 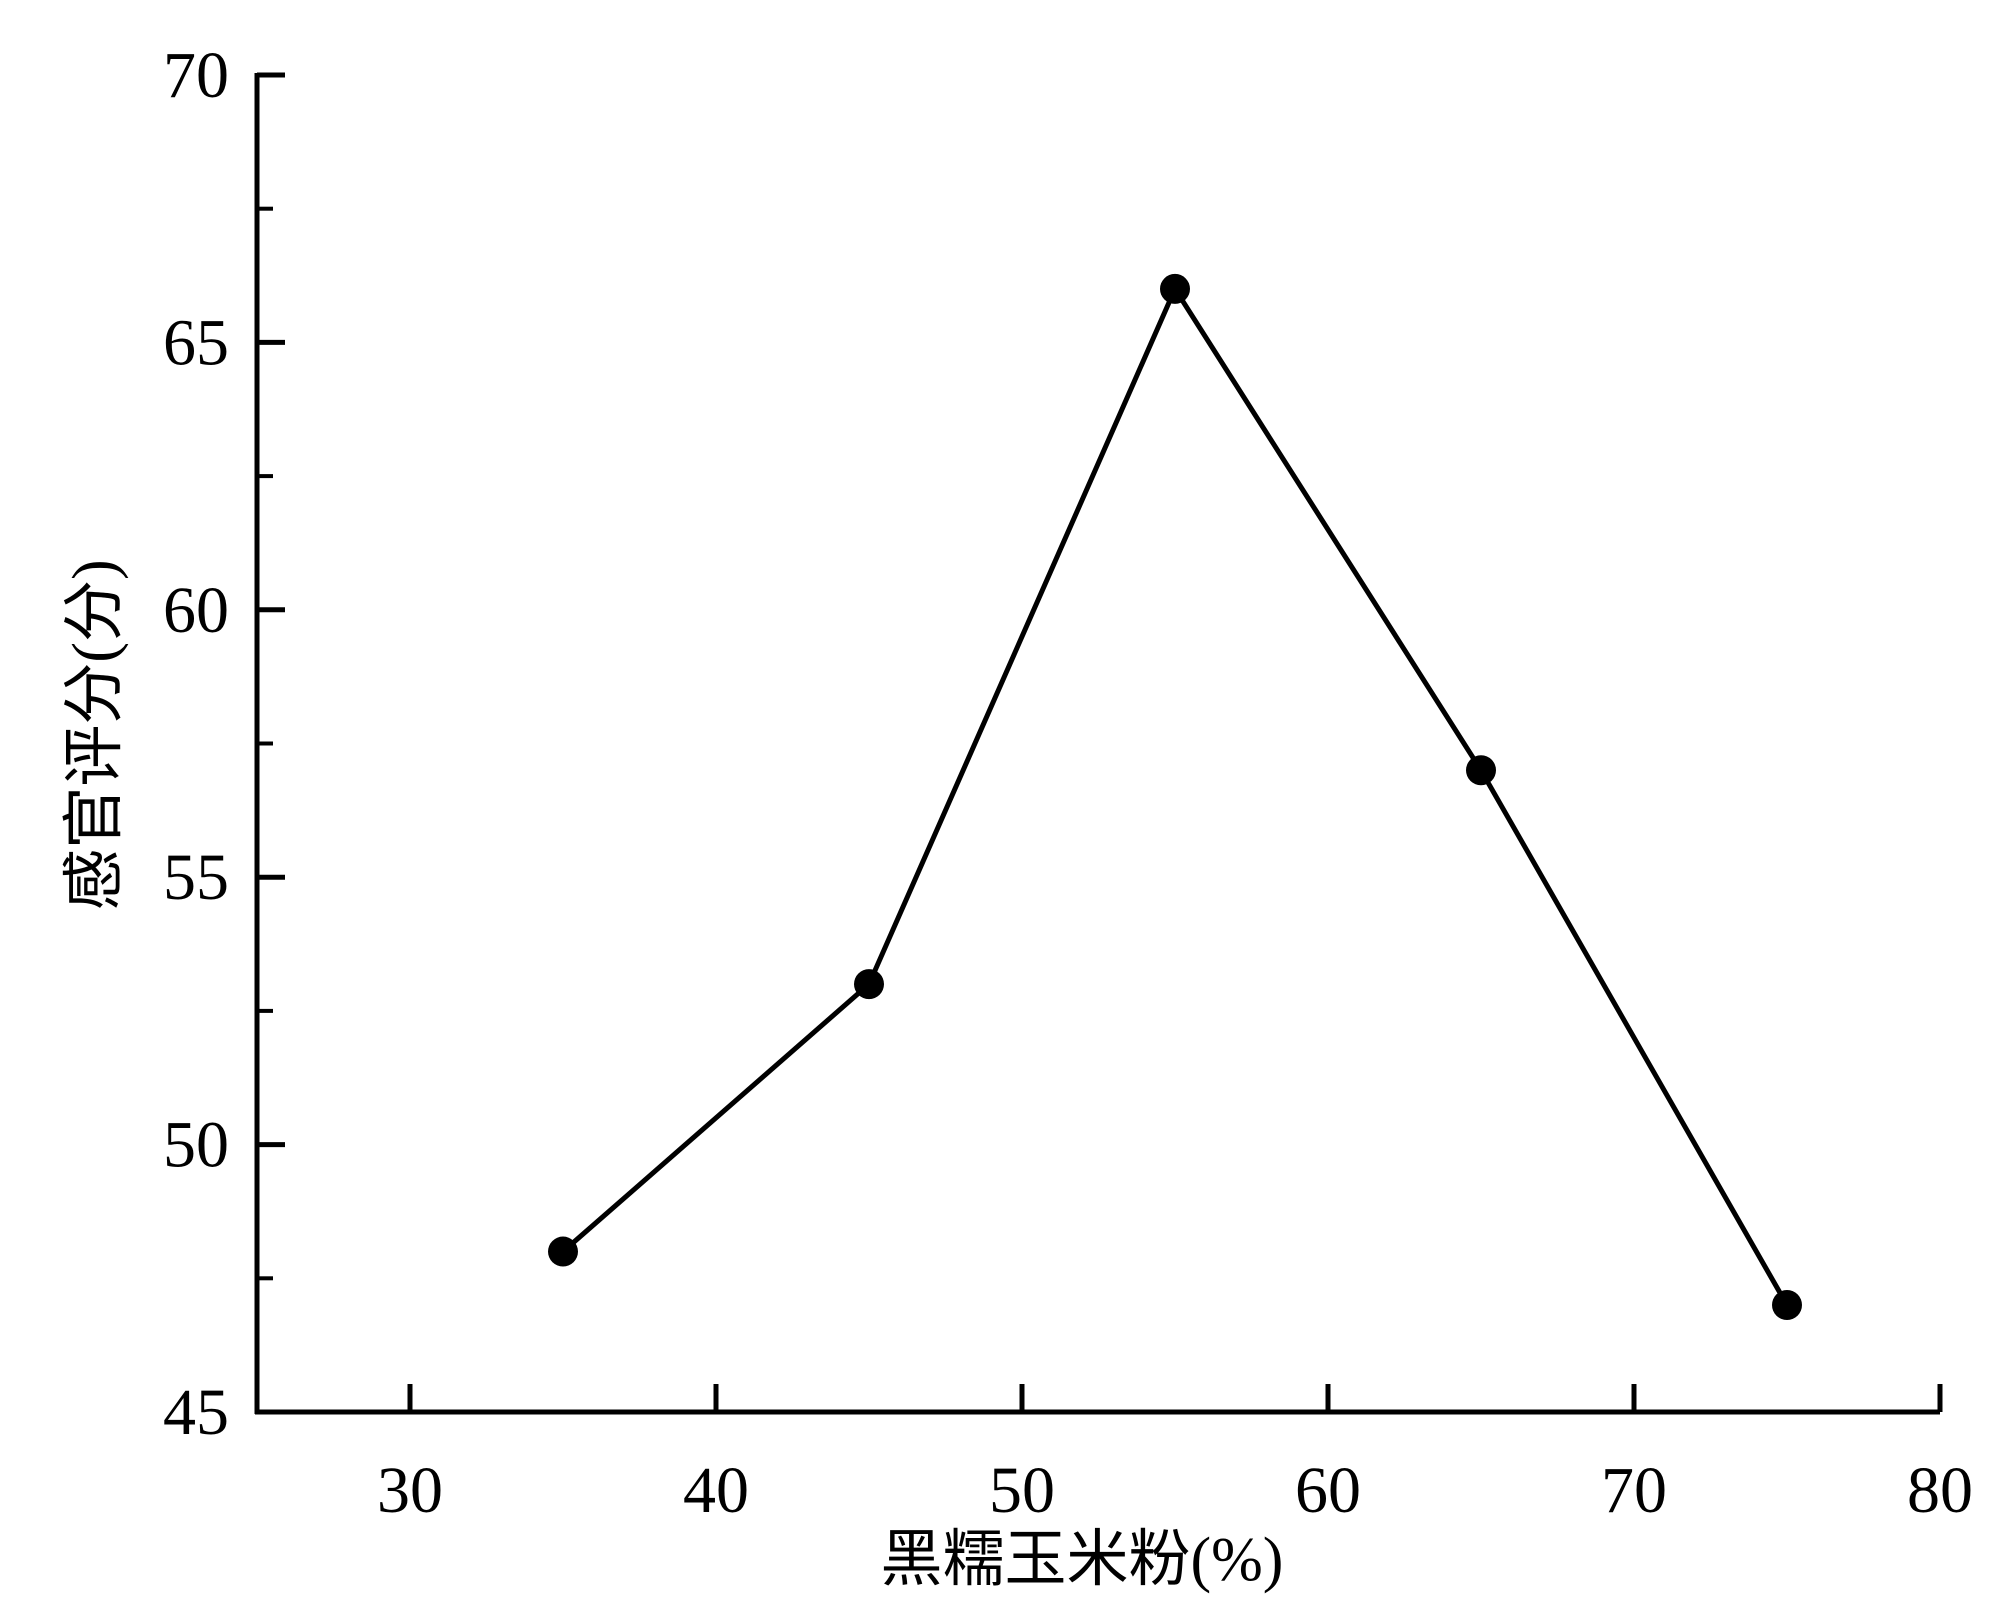 I want to click on y-tick-label: 45, so click(x=196, y=1412).